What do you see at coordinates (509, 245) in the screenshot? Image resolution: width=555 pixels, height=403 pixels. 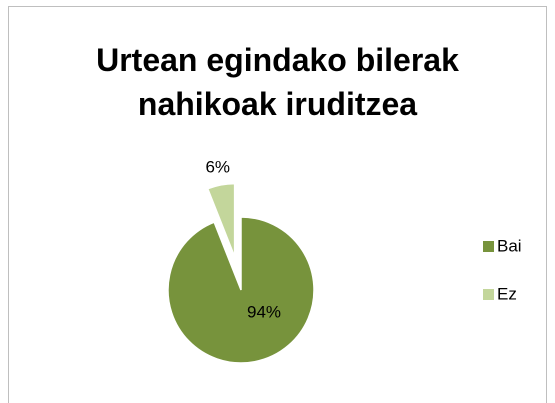 I see `legend-label: Bai` at bounding box center [509, 245].